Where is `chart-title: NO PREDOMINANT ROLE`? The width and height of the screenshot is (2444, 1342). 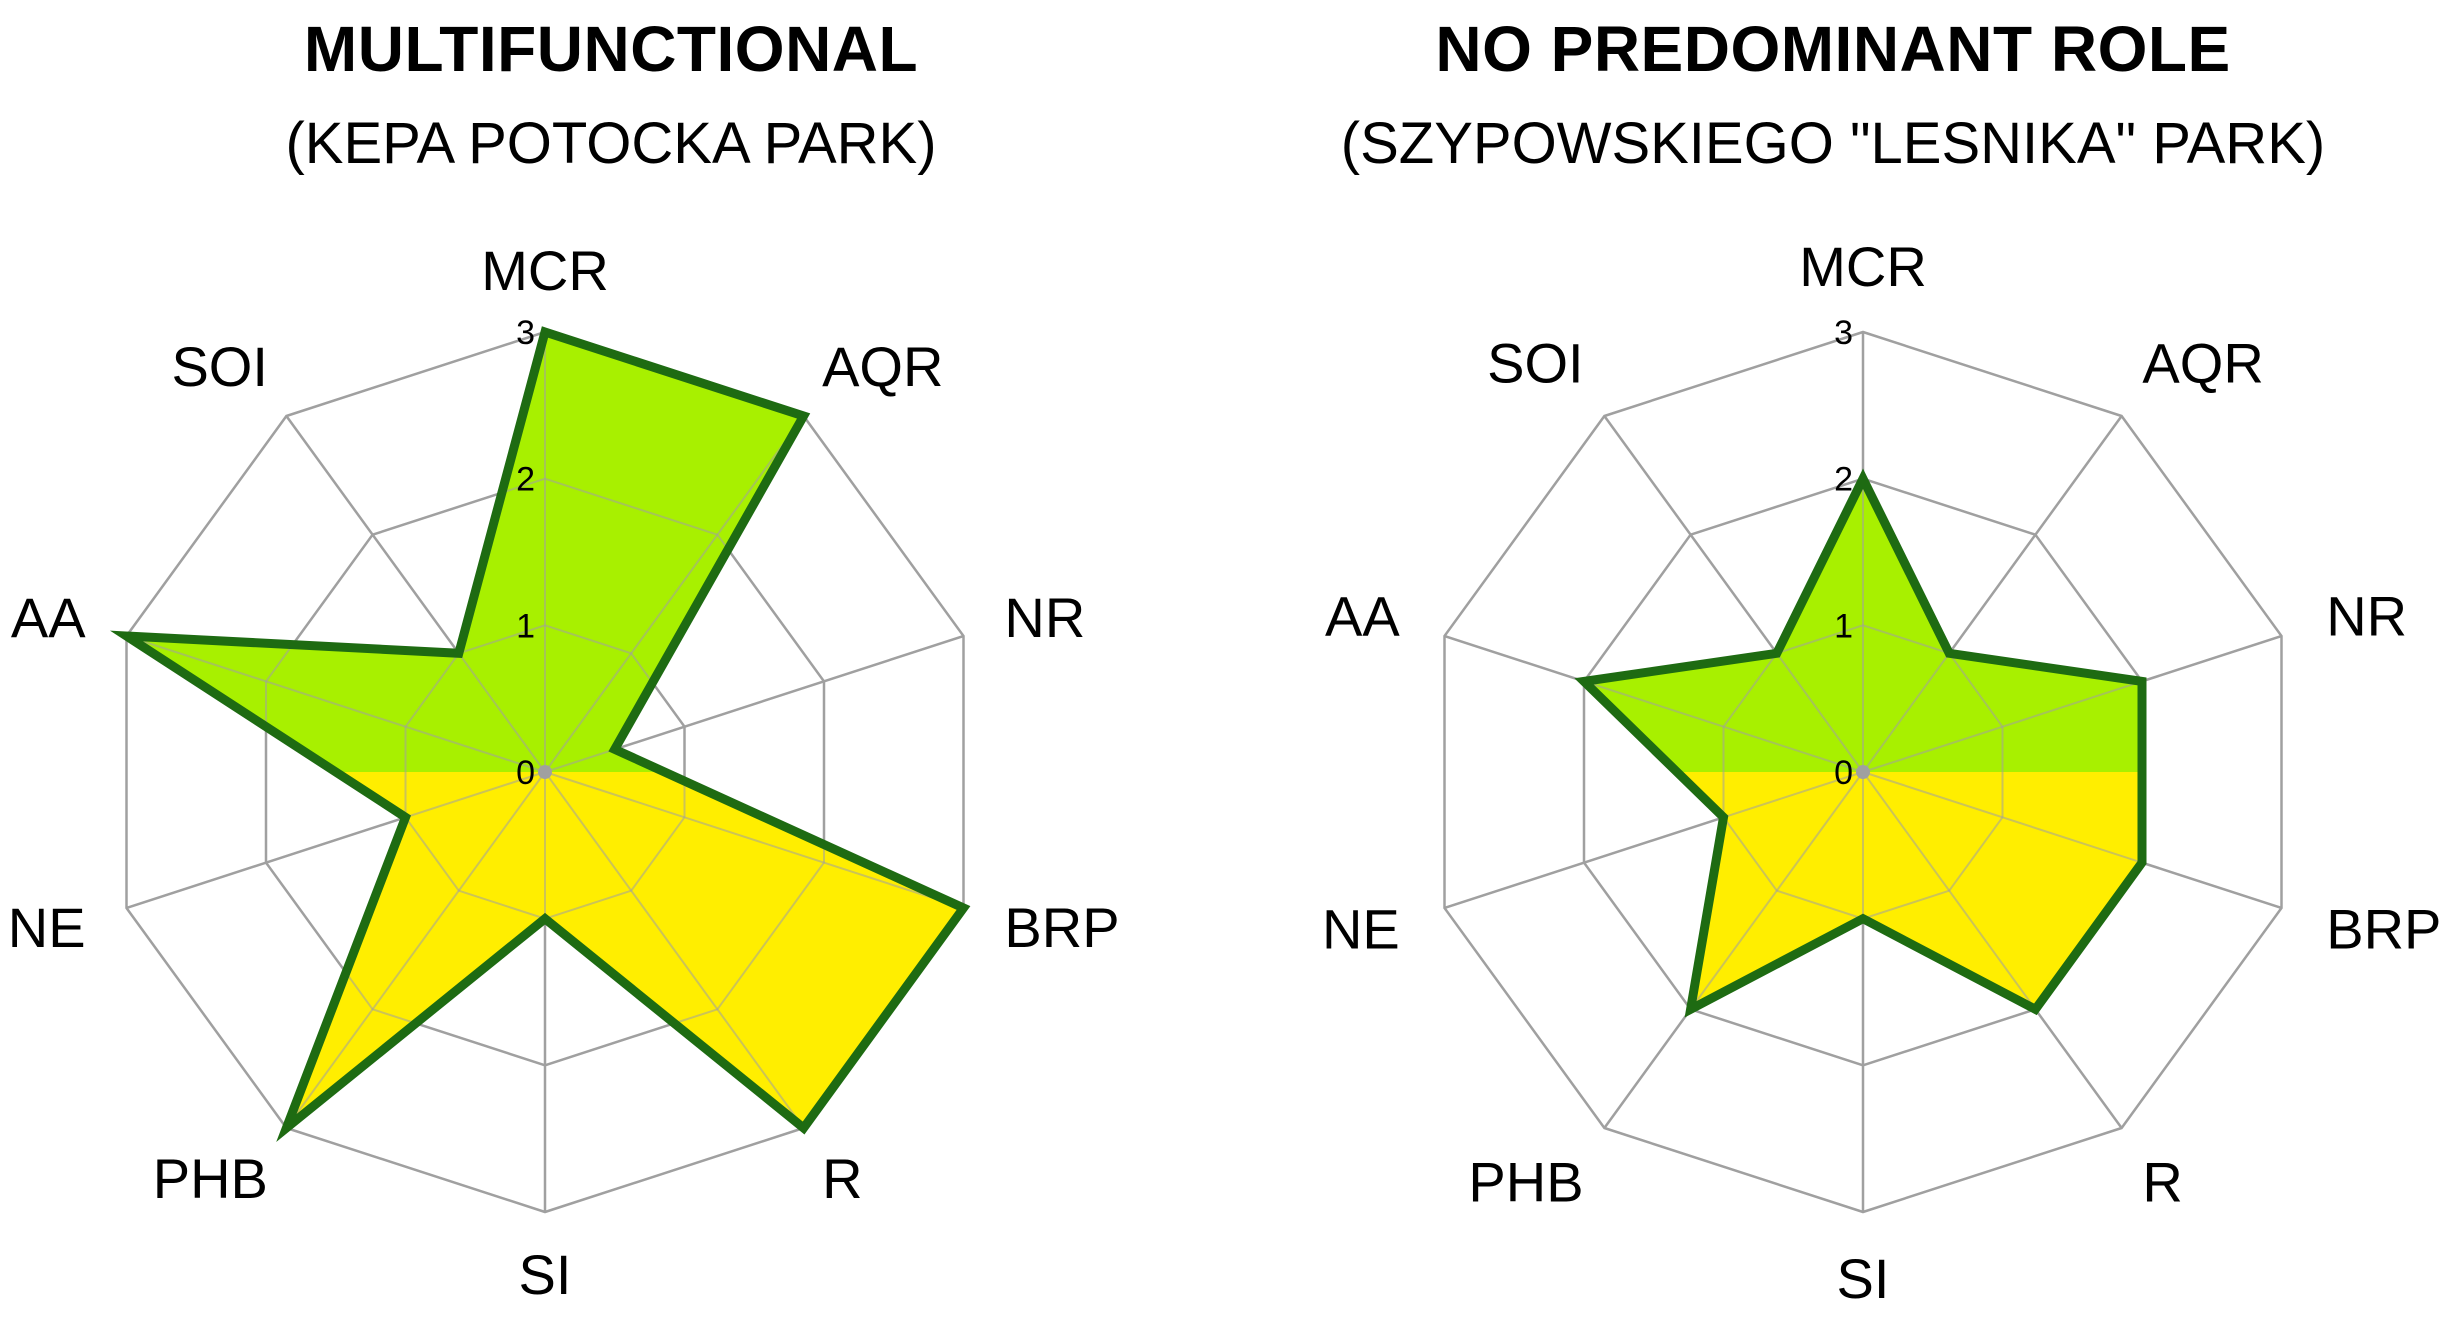
chart-title: NO PREDOMINANT ROLE is located at coordinates (1833, 49).